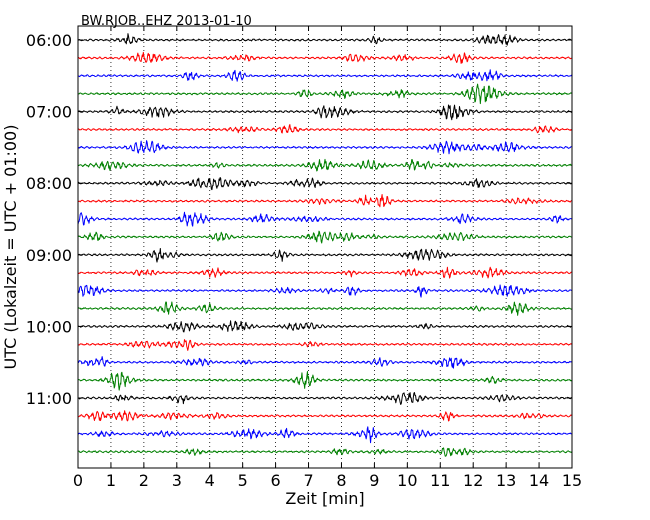  Describe the element at coordinates (49, 326) in the screenshot. I see `y-tick-label: 10:00` at that location.